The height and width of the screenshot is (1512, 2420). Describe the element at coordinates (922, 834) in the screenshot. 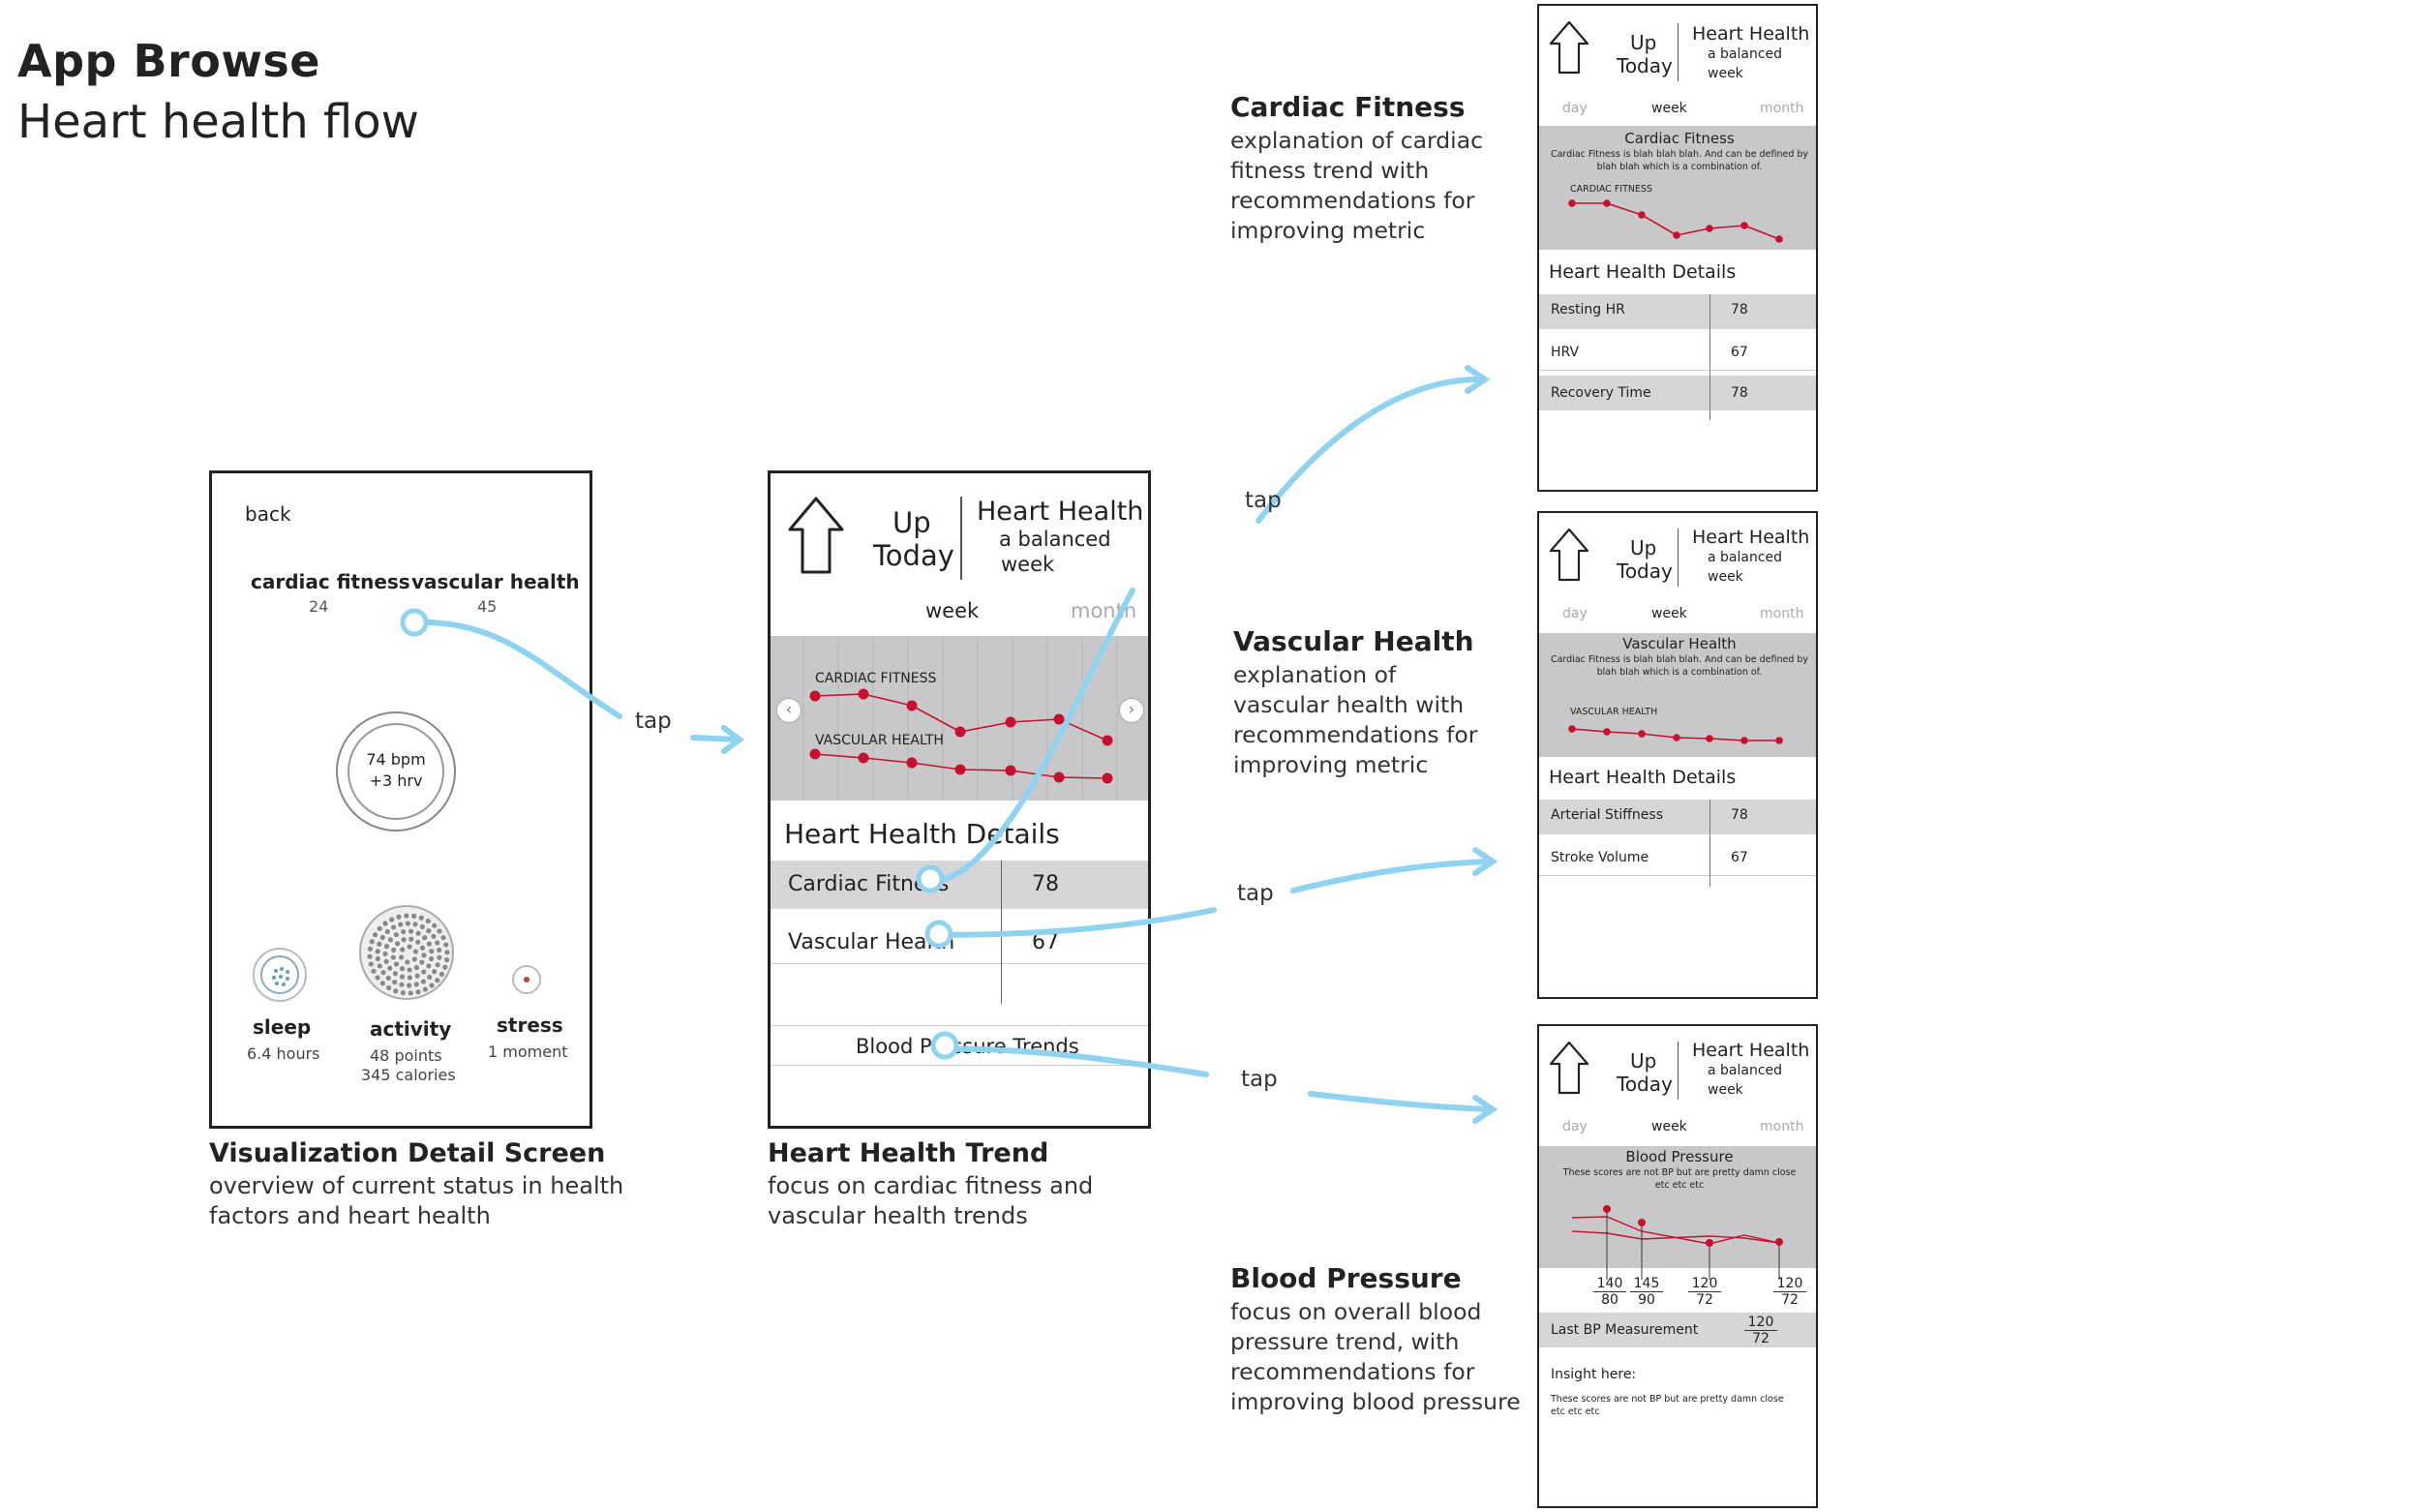

I see `details-title: Heart Health Details` at that location.